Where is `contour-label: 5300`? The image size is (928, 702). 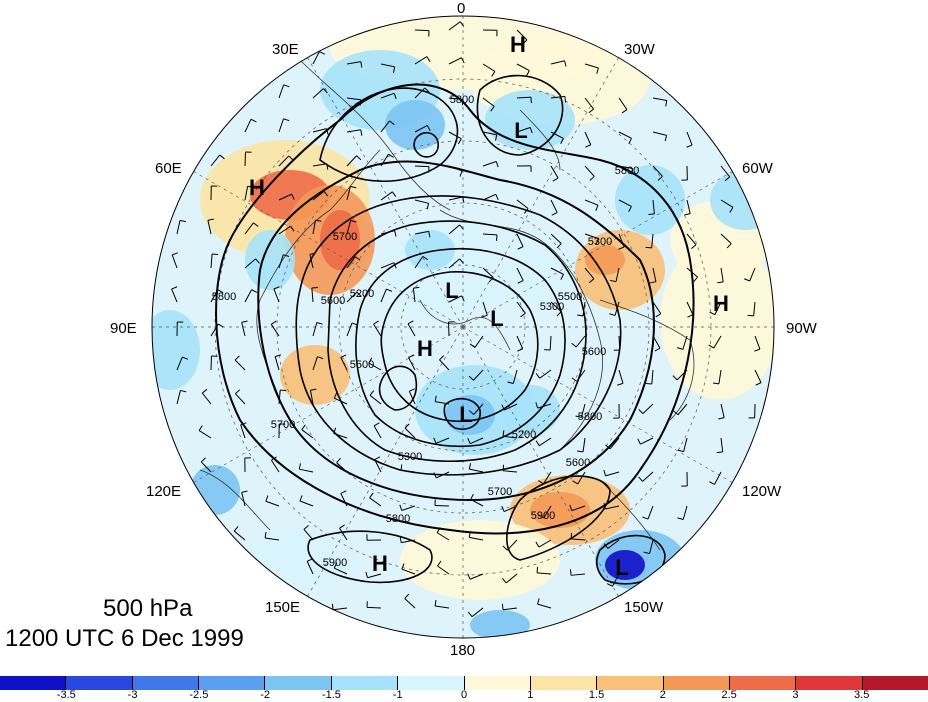 contour-label: 5300 is located at coordinates (410, 457).